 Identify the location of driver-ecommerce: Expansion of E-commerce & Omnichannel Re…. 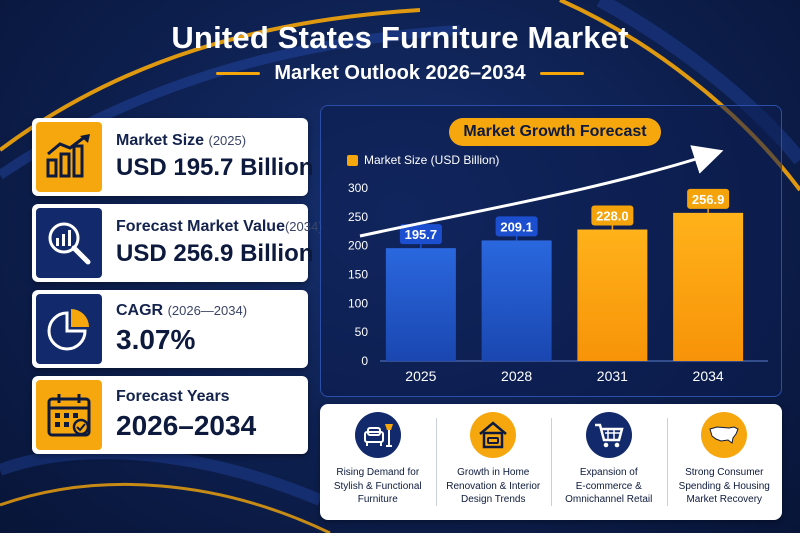
(609, 462).